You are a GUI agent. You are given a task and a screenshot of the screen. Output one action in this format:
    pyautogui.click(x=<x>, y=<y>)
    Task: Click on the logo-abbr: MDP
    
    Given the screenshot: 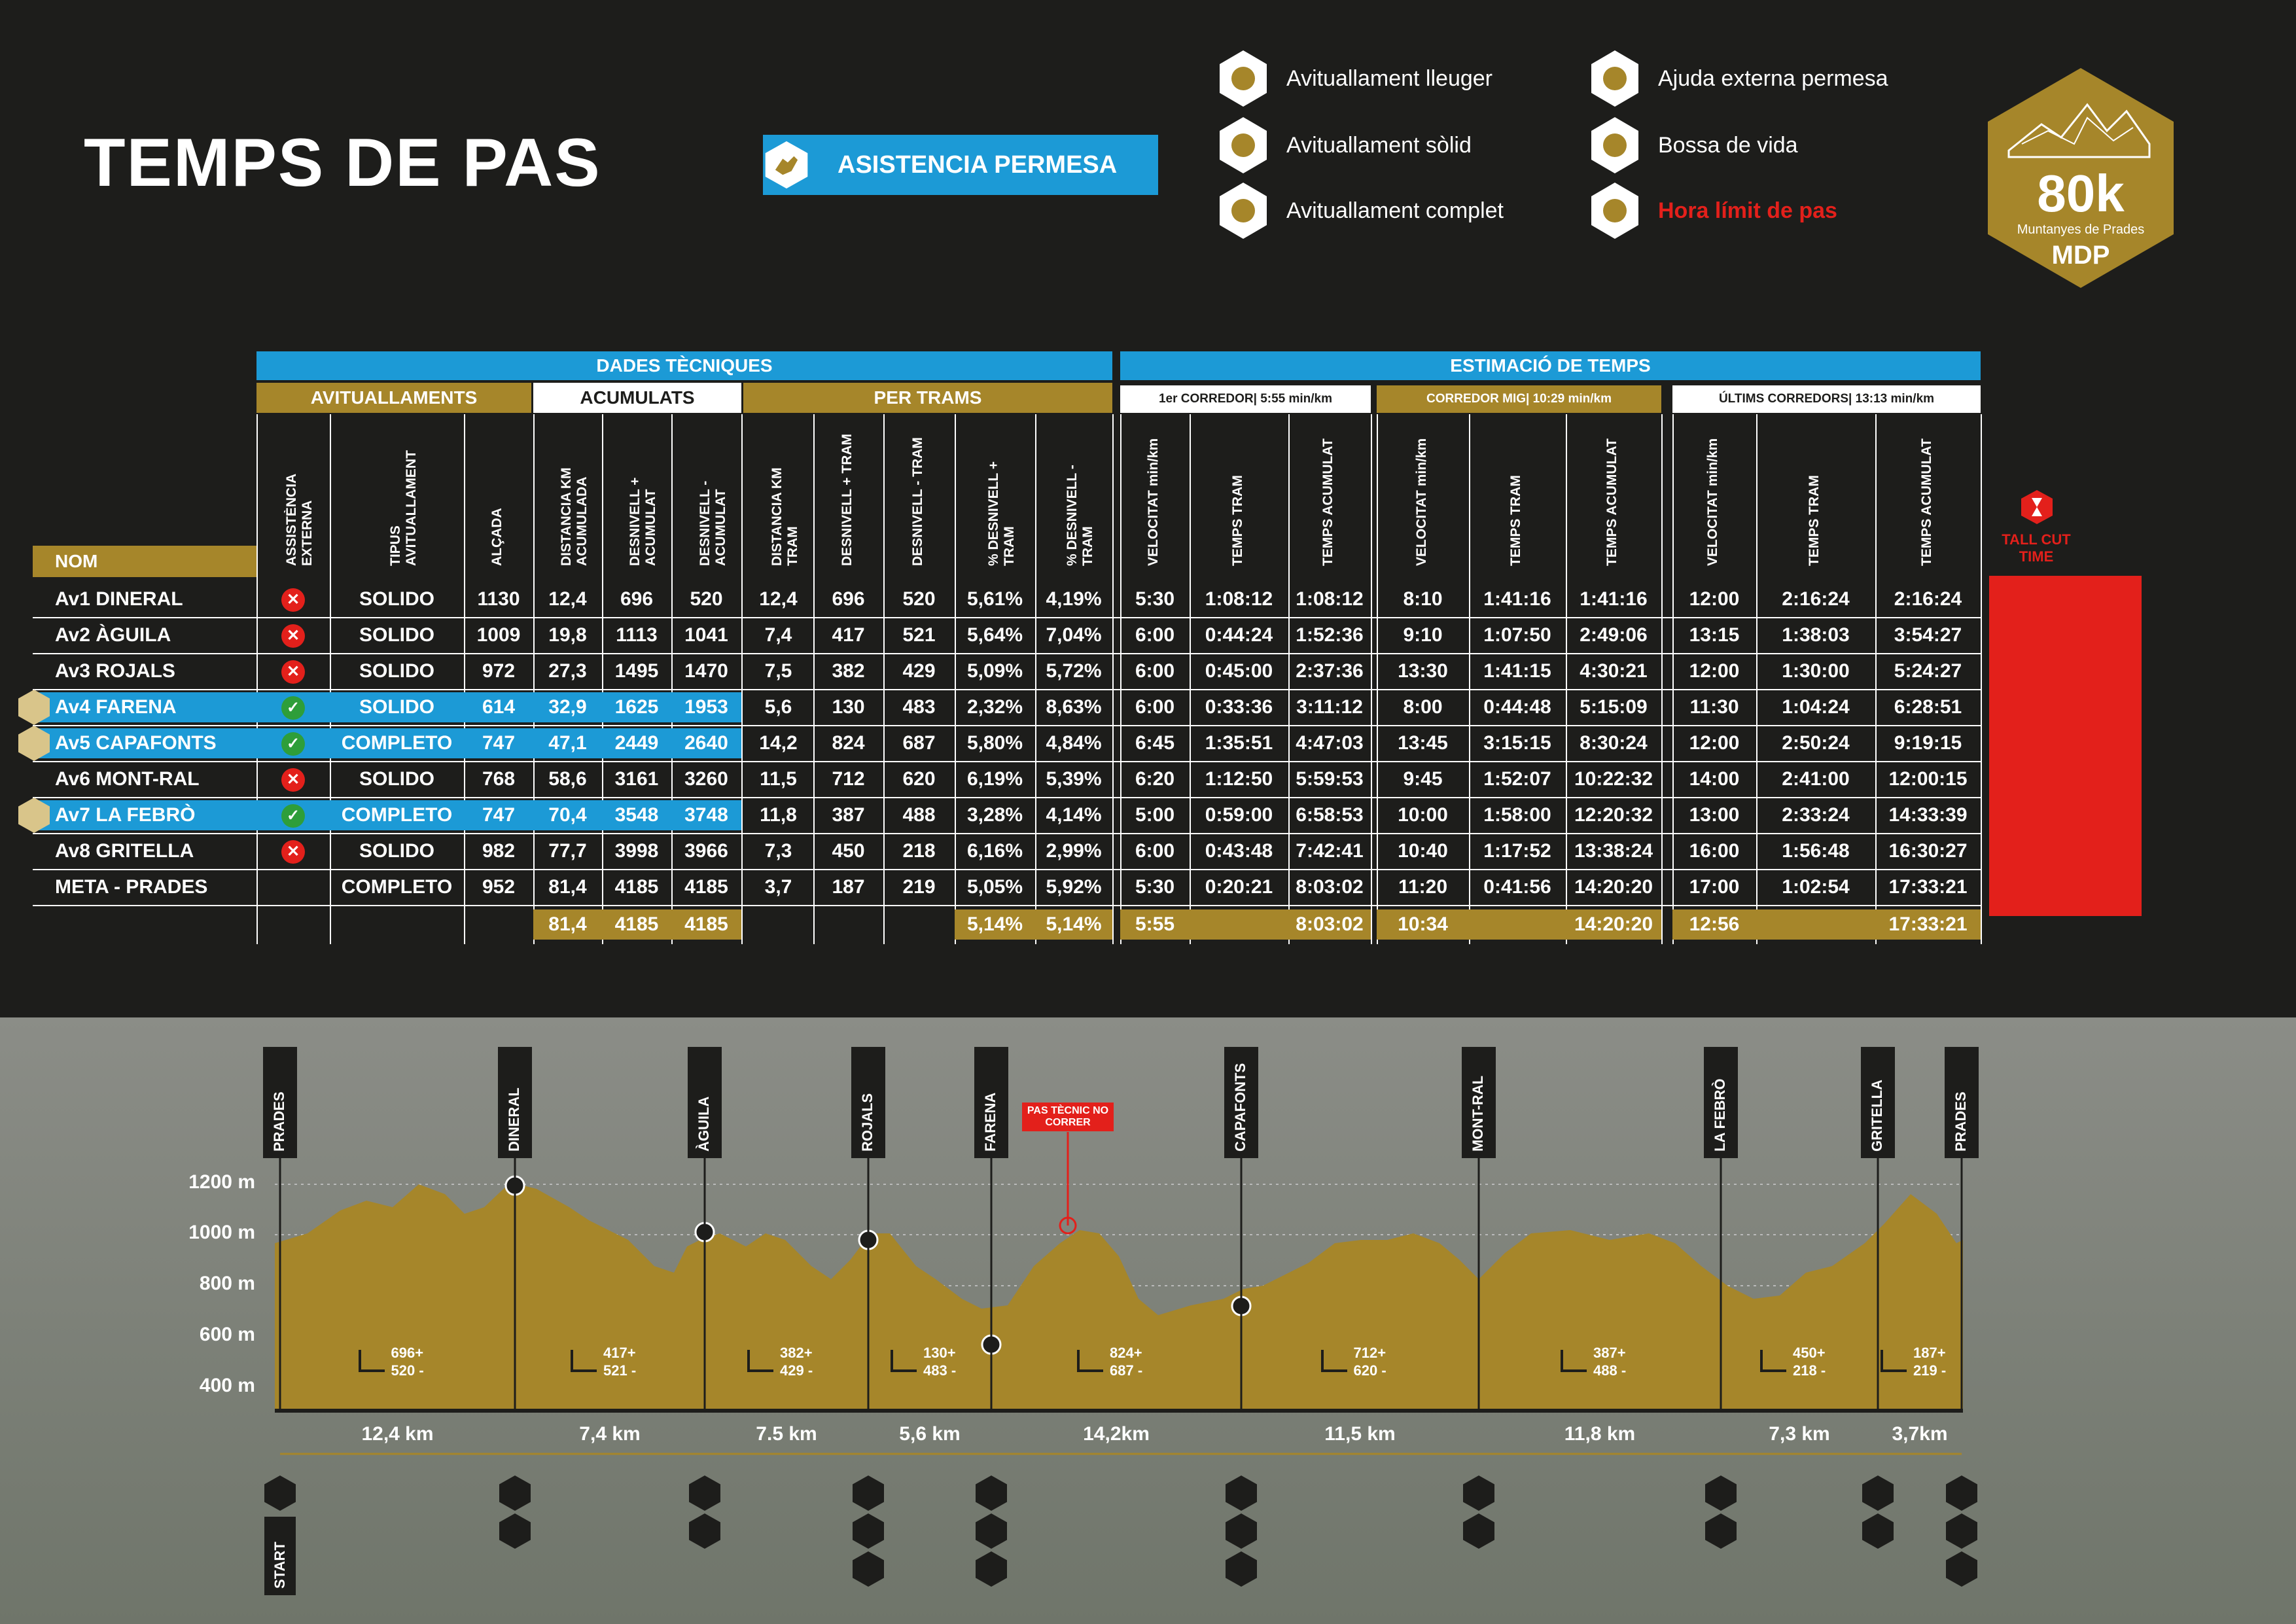 What is the action you would take?
    pyautogui.click(x=2080, y=255)
    